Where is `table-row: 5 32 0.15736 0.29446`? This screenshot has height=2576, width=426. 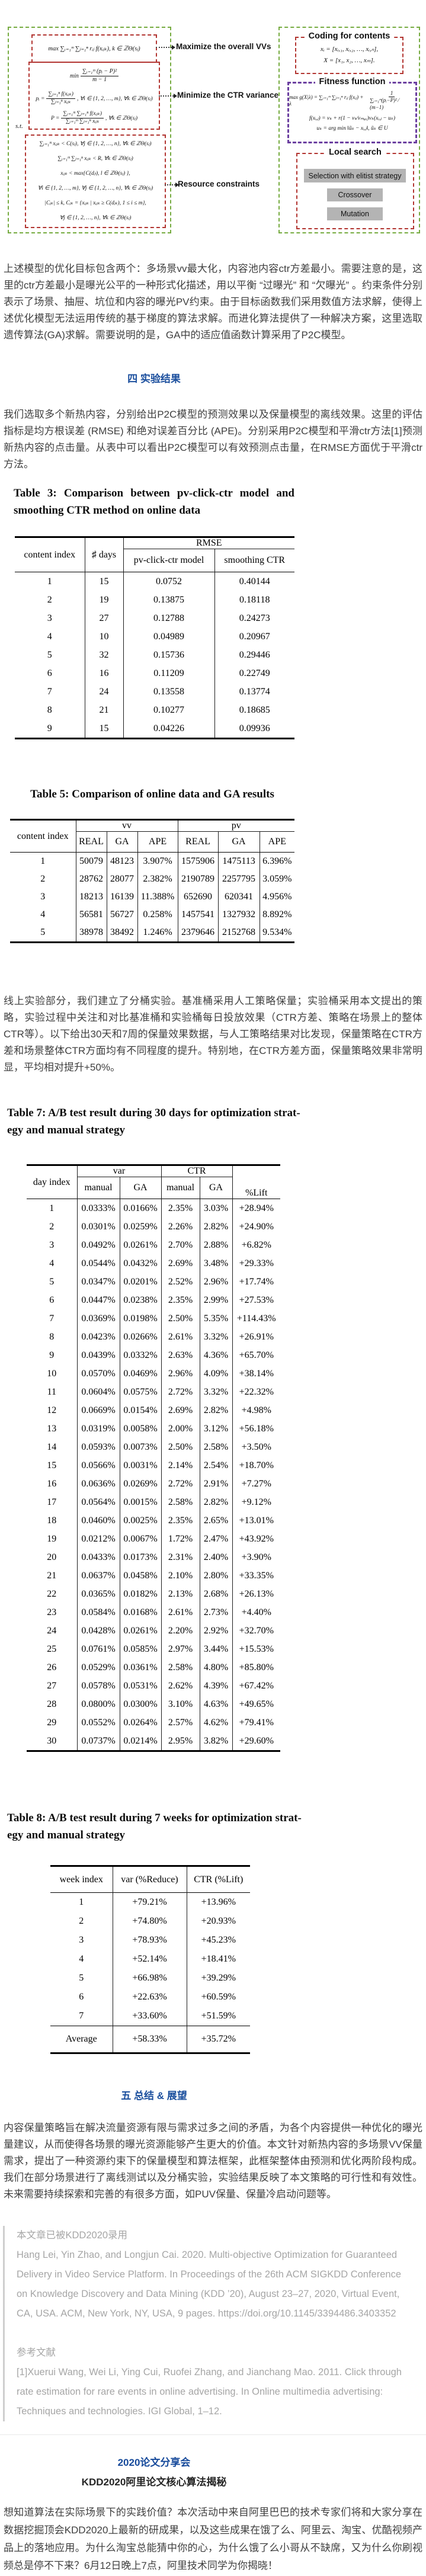
table-row: 5 32 0.15736 0.29446 is located at coordinates (154, 655).